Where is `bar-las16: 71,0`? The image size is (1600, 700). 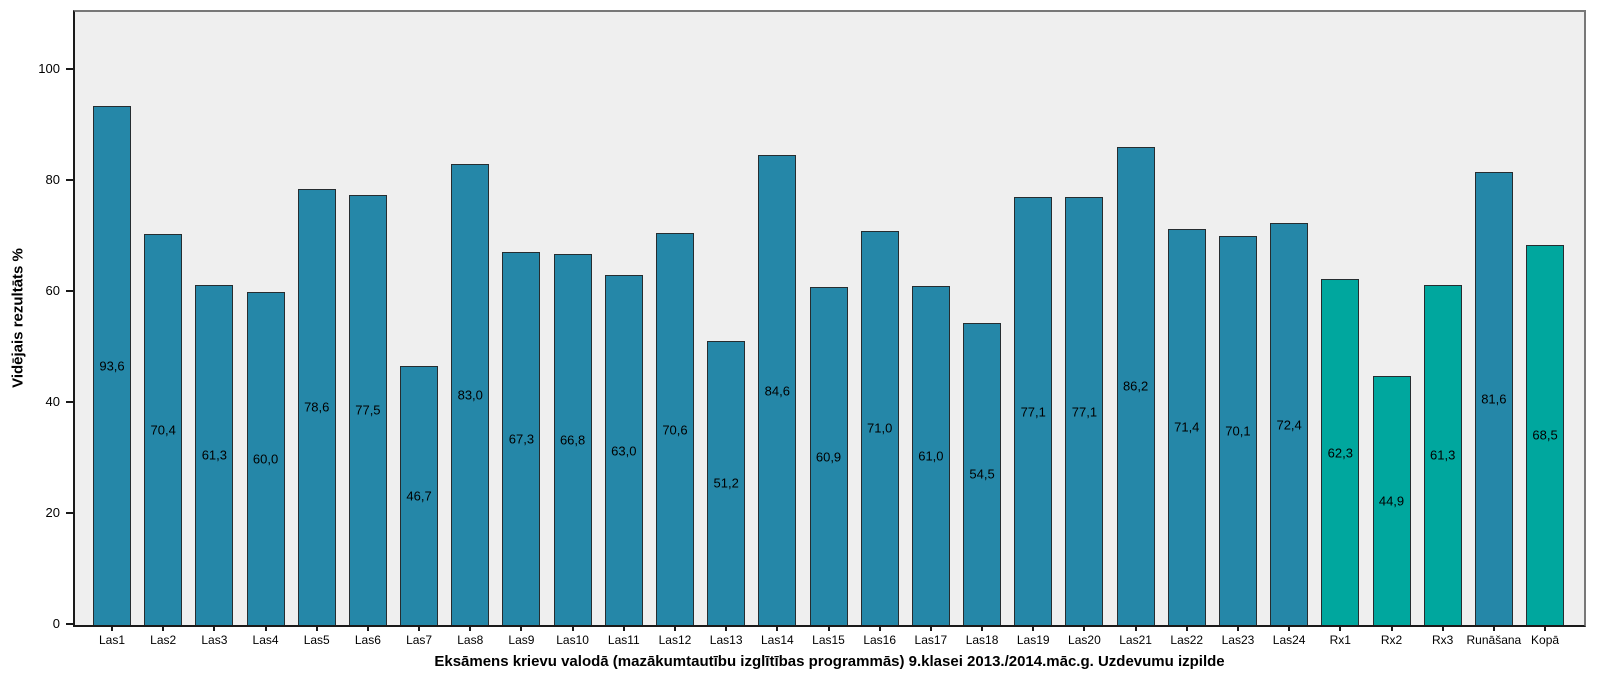
bar-las16: 71,0 is located at coordinates (879, 427).